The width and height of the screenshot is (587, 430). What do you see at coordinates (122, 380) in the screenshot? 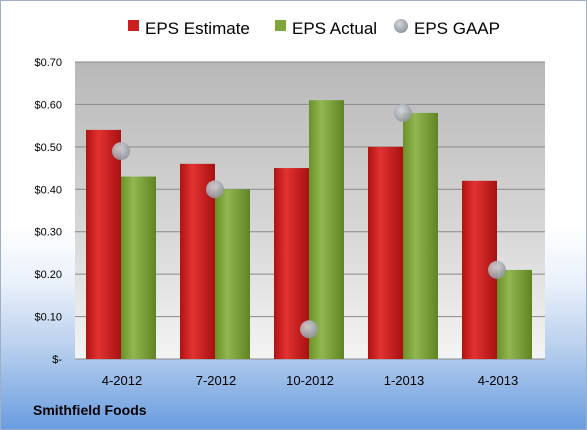
I see `x-tick-label: 4-2012` at bounding box center [122, 380].